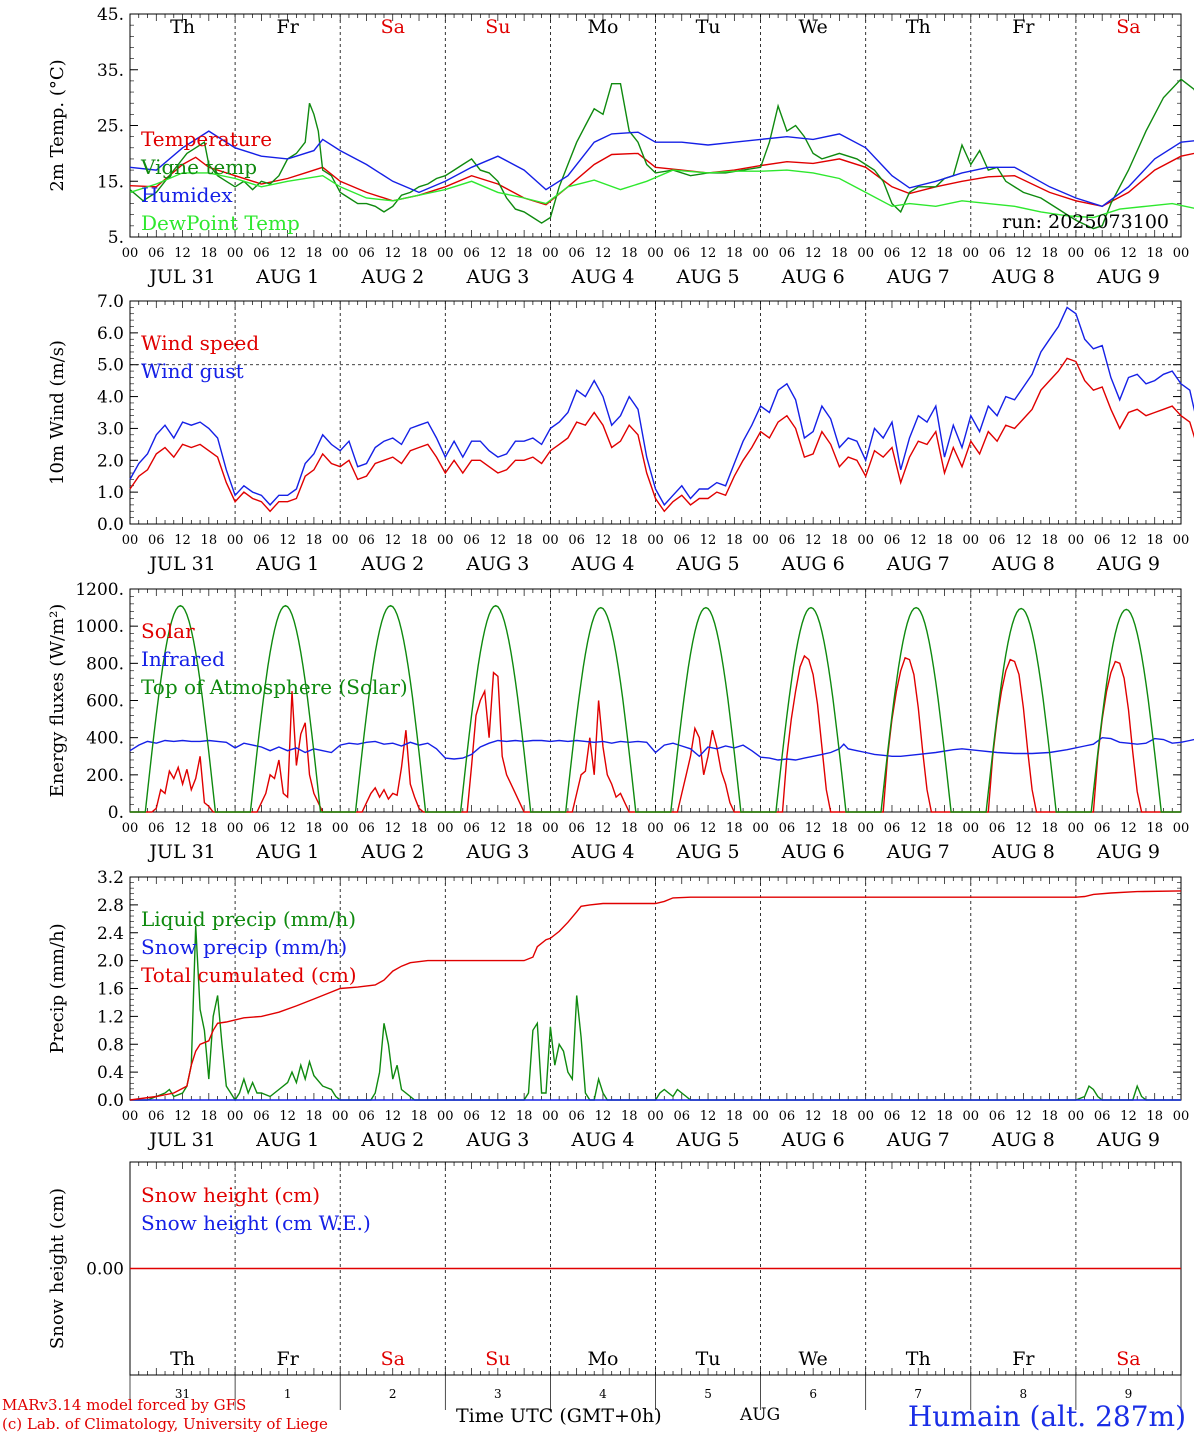 The width and height of the screenshot is (1194, 1440). What do you see at coordinates (655, 125) in the screenshot?
I see `panel-frame` at bounding box center [655, 125].